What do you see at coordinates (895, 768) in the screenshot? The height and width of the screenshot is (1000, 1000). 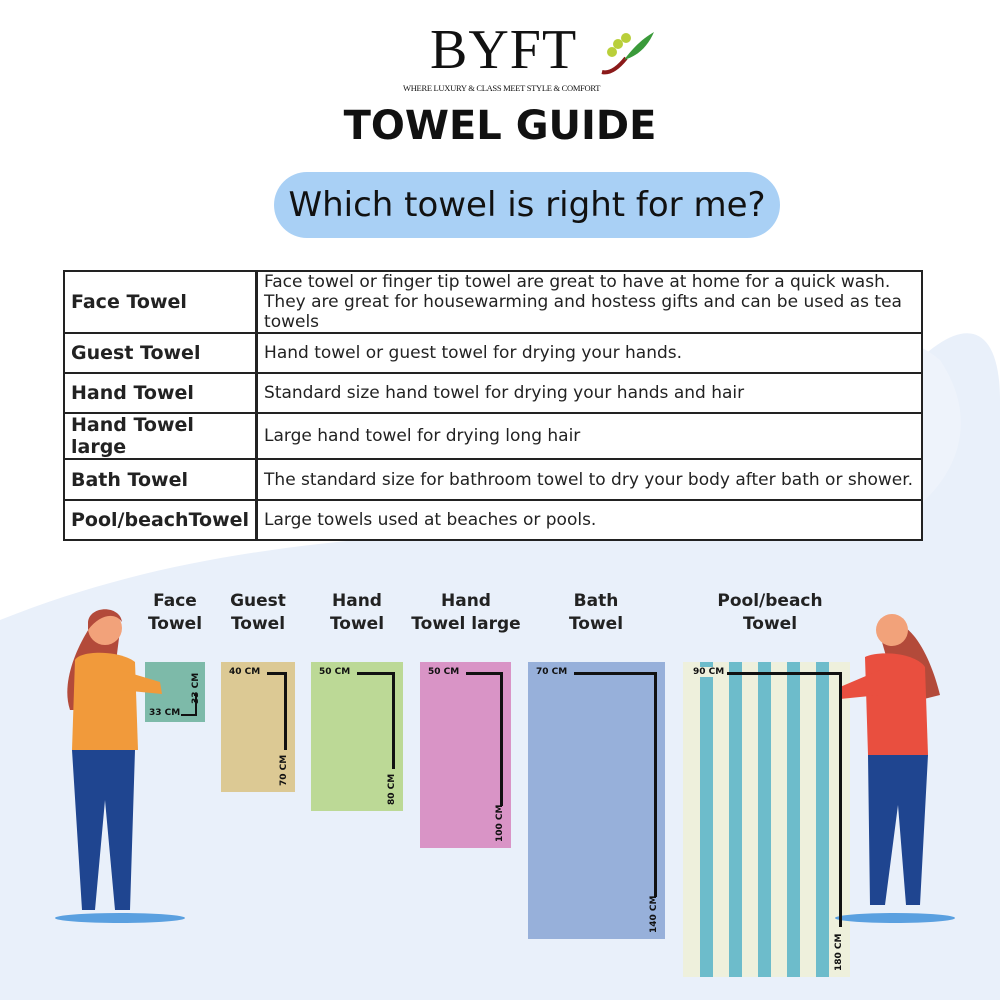 I see `woman-right-illustration` at bounding box center [895, 768].